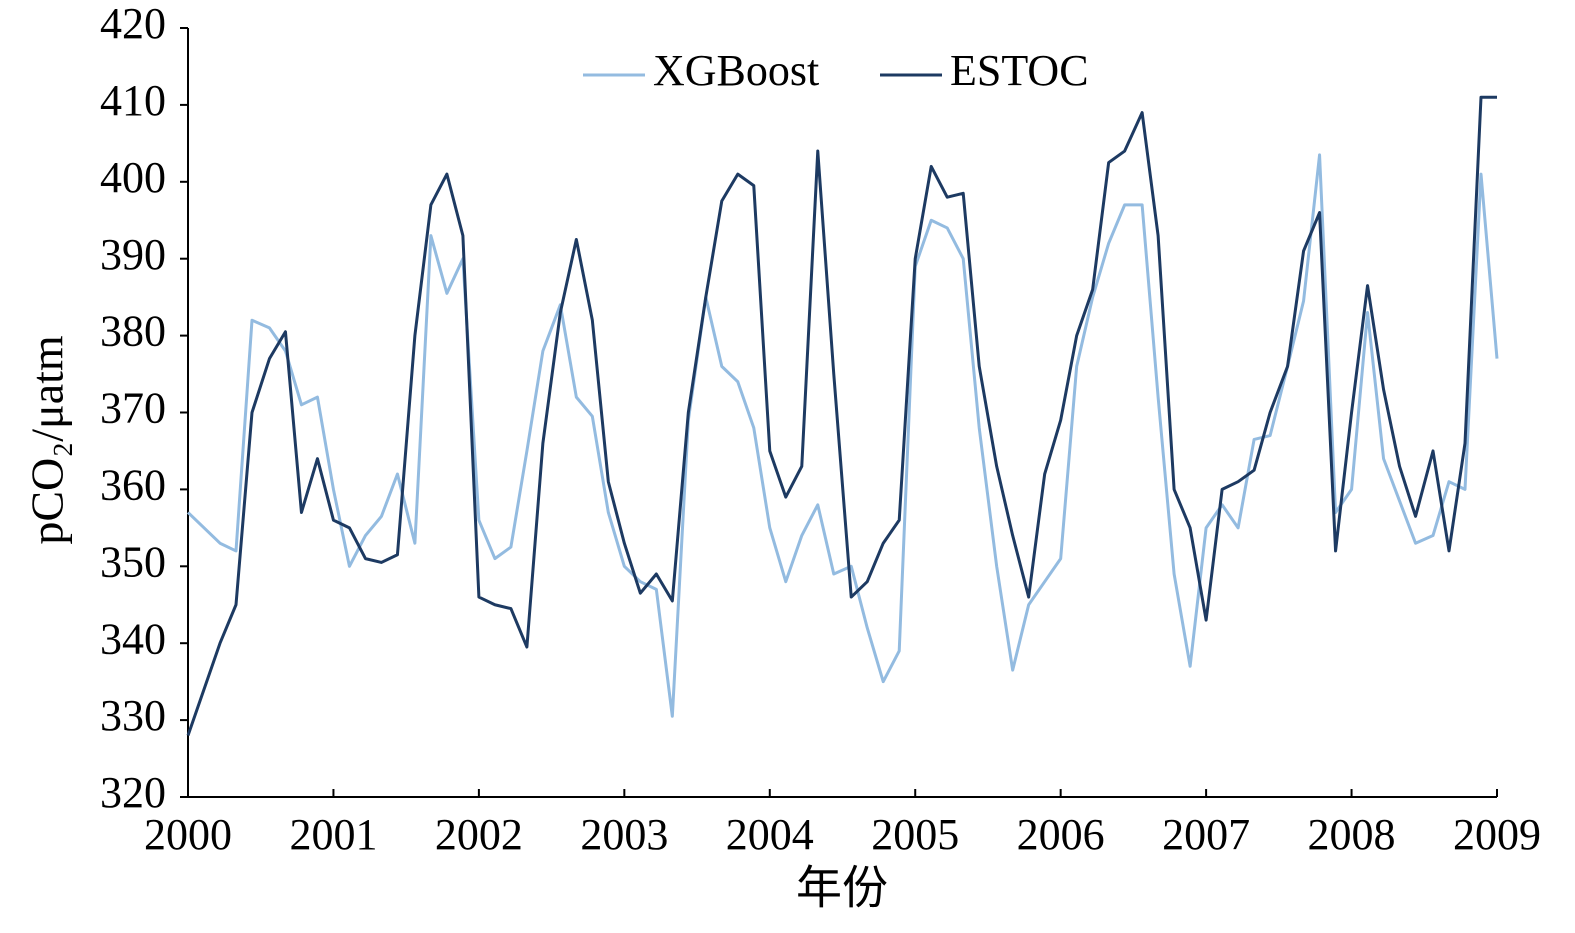 This screenshot has width=1575, height=933. I want to click on y-tick-label: 350, so click(133, 561).